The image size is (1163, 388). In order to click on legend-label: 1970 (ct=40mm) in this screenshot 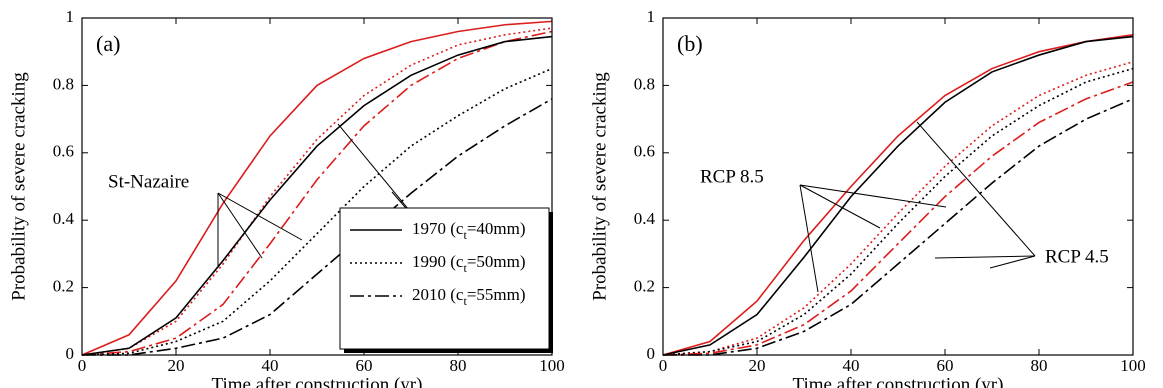, I will do `click(469, 230)`.